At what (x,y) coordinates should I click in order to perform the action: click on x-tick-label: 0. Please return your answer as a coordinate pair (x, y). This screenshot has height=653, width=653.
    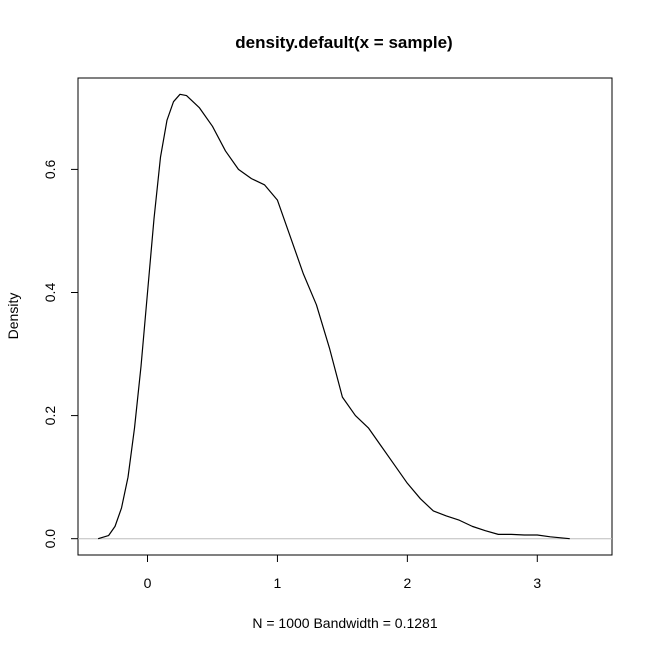
    Looking at the image, I should click on (148, 583).